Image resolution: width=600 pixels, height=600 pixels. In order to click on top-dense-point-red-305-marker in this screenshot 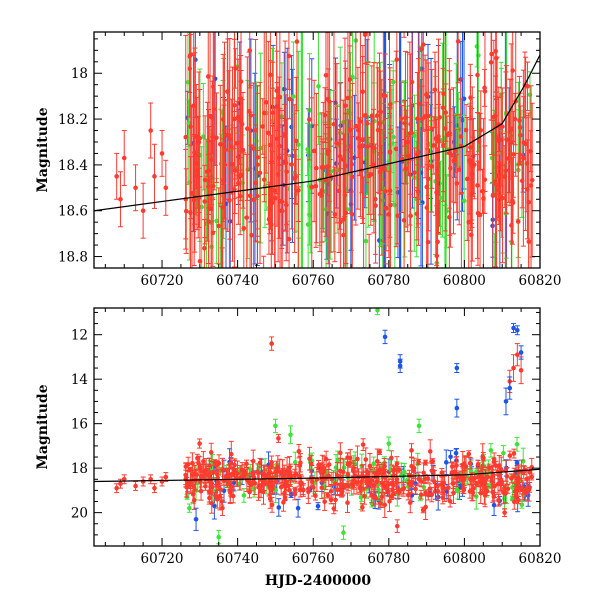, I will do `click(494, 117)`.